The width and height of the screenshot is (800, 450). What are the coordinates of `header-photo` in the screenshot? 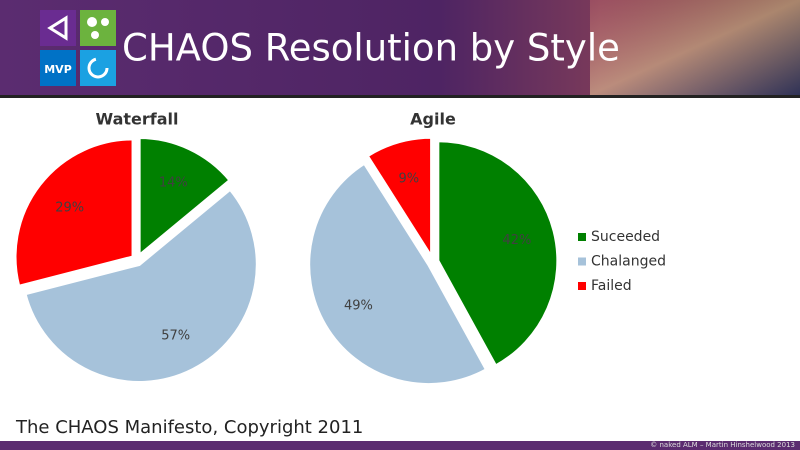 It's located at (695, 47).